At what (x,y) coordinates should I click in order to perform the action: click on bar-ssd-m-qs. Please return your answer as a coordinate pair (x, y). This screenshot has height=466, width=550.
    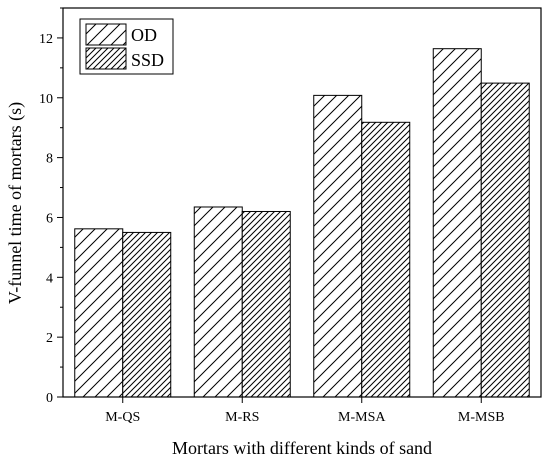
    Looking at the image, I should click on (147, 314).